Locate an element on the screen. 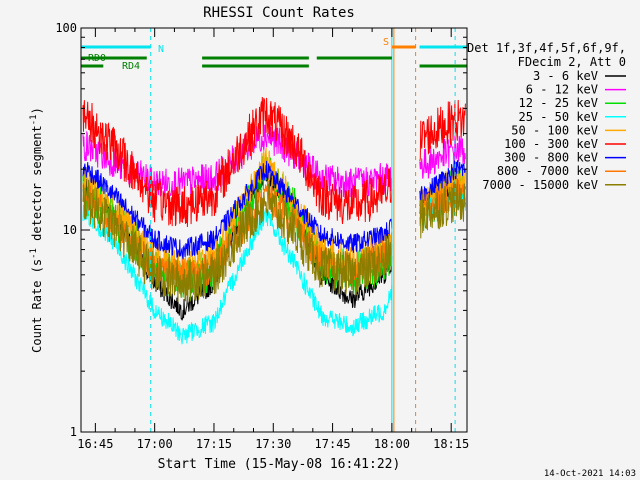 This screenshot has width=640, height=480. legend-label: 6 - 12 keV is located at coordinates (562, 90).